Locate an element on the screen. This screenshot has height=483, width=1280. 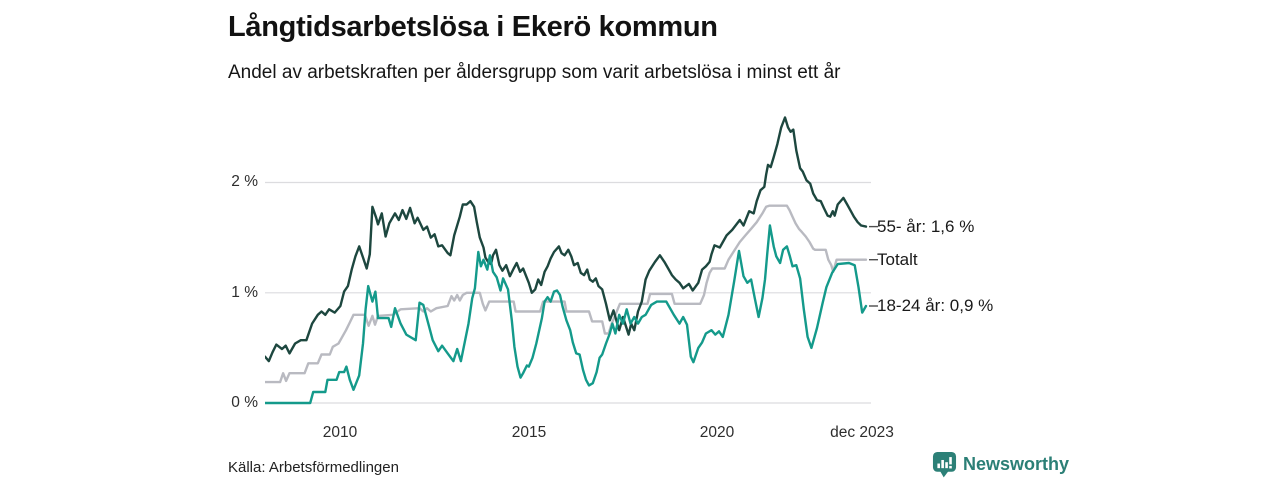
y-axis-tick-0pct: 0 % is located at coordinates (244, 402).